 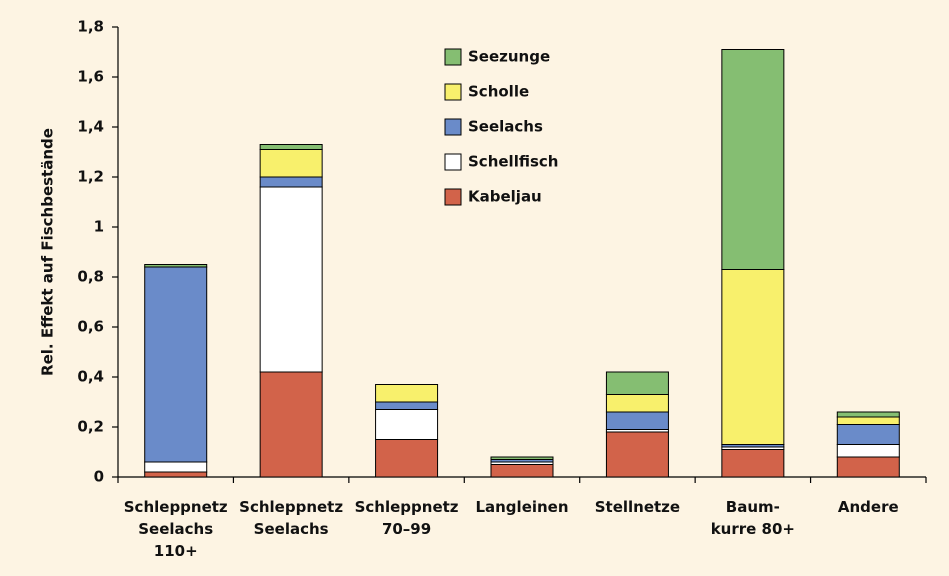 What do you see at coordinates (407, 518) in the screenshot?
I see `x-tick-label: Schleppnetz 70–99` at bounding box center [407, 518].